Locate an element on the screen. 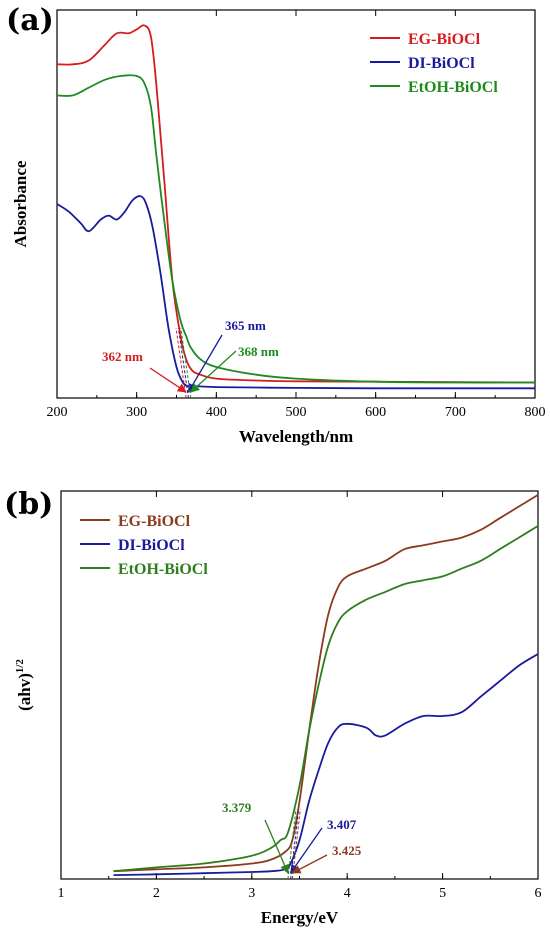 Image resolution: width=550 pixels, height=941 pixels. x-tick-label: 500 is located at coordinates (296, 412).